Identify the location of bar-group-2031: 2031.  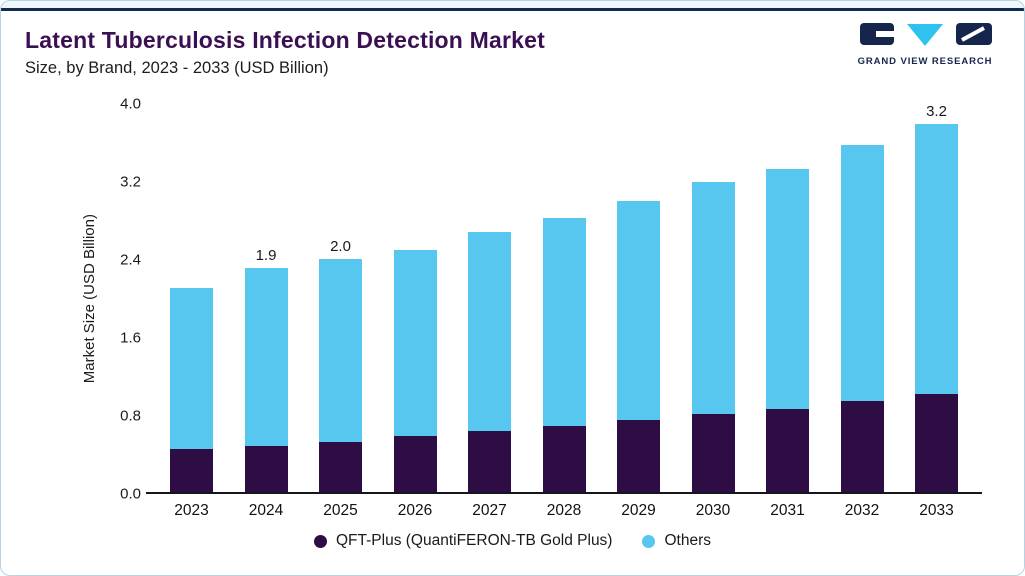
(787, 311).